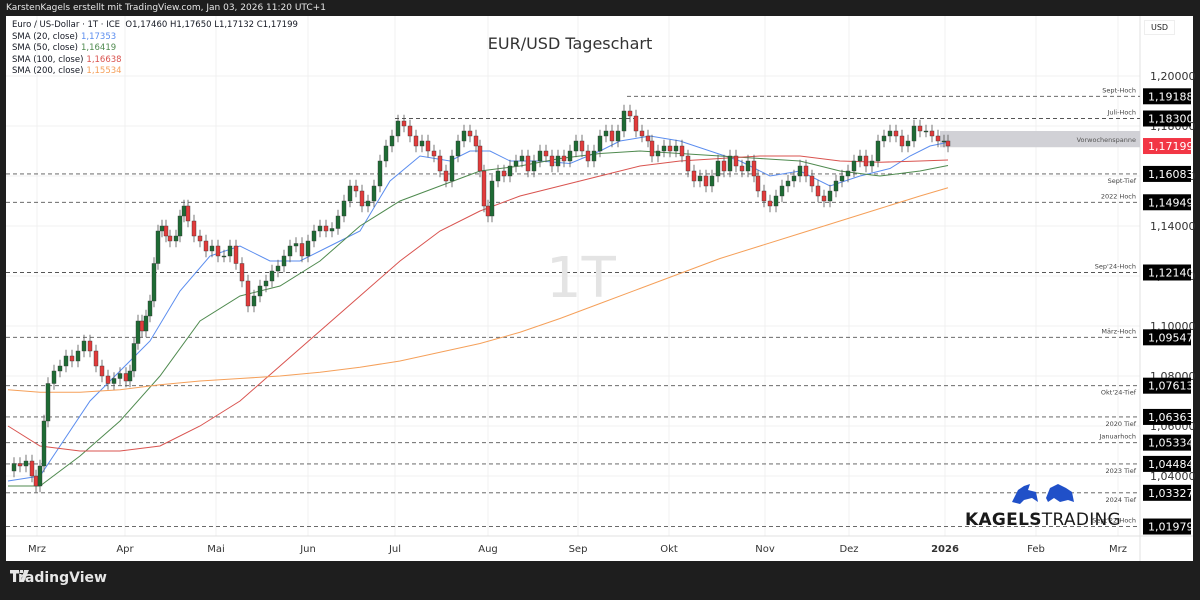 Image resolution: width=1200 pixels, height=600 pixels. I want to click on tradingview-branding: TradingView, so click(58, 578).